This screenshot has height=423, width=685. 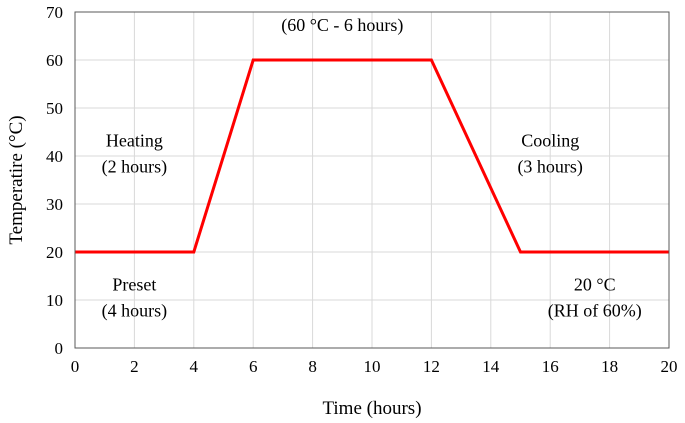 I want to click on annotation-heating-line-1: (2 hours), so click(x=135, y=166).